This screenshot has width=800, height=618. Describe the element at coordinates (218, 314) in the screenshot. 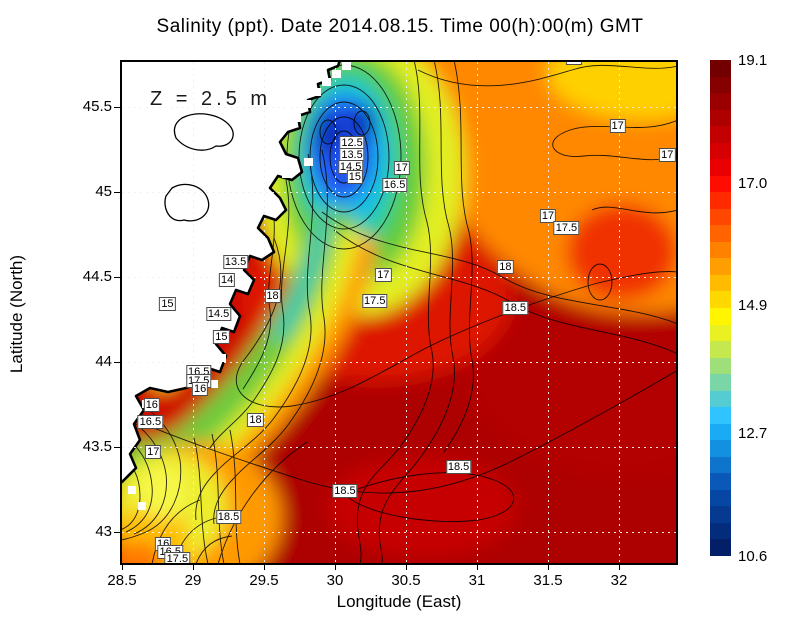

I see `contour-label: 14.5` at that location.